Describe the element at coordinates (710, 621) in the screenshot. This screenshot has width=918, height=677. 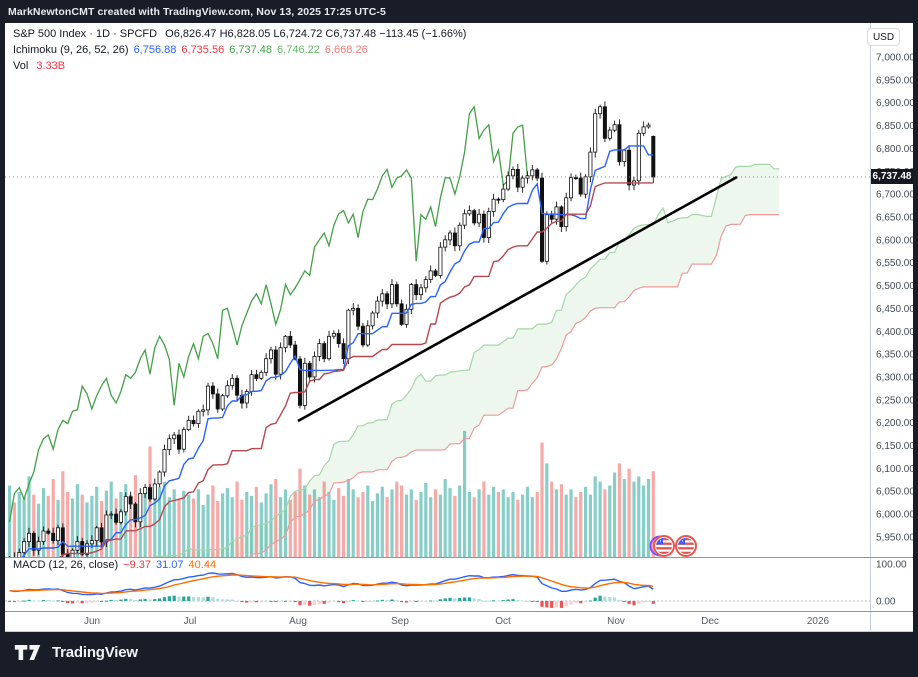
I see `svg-text: Dec` at that location.